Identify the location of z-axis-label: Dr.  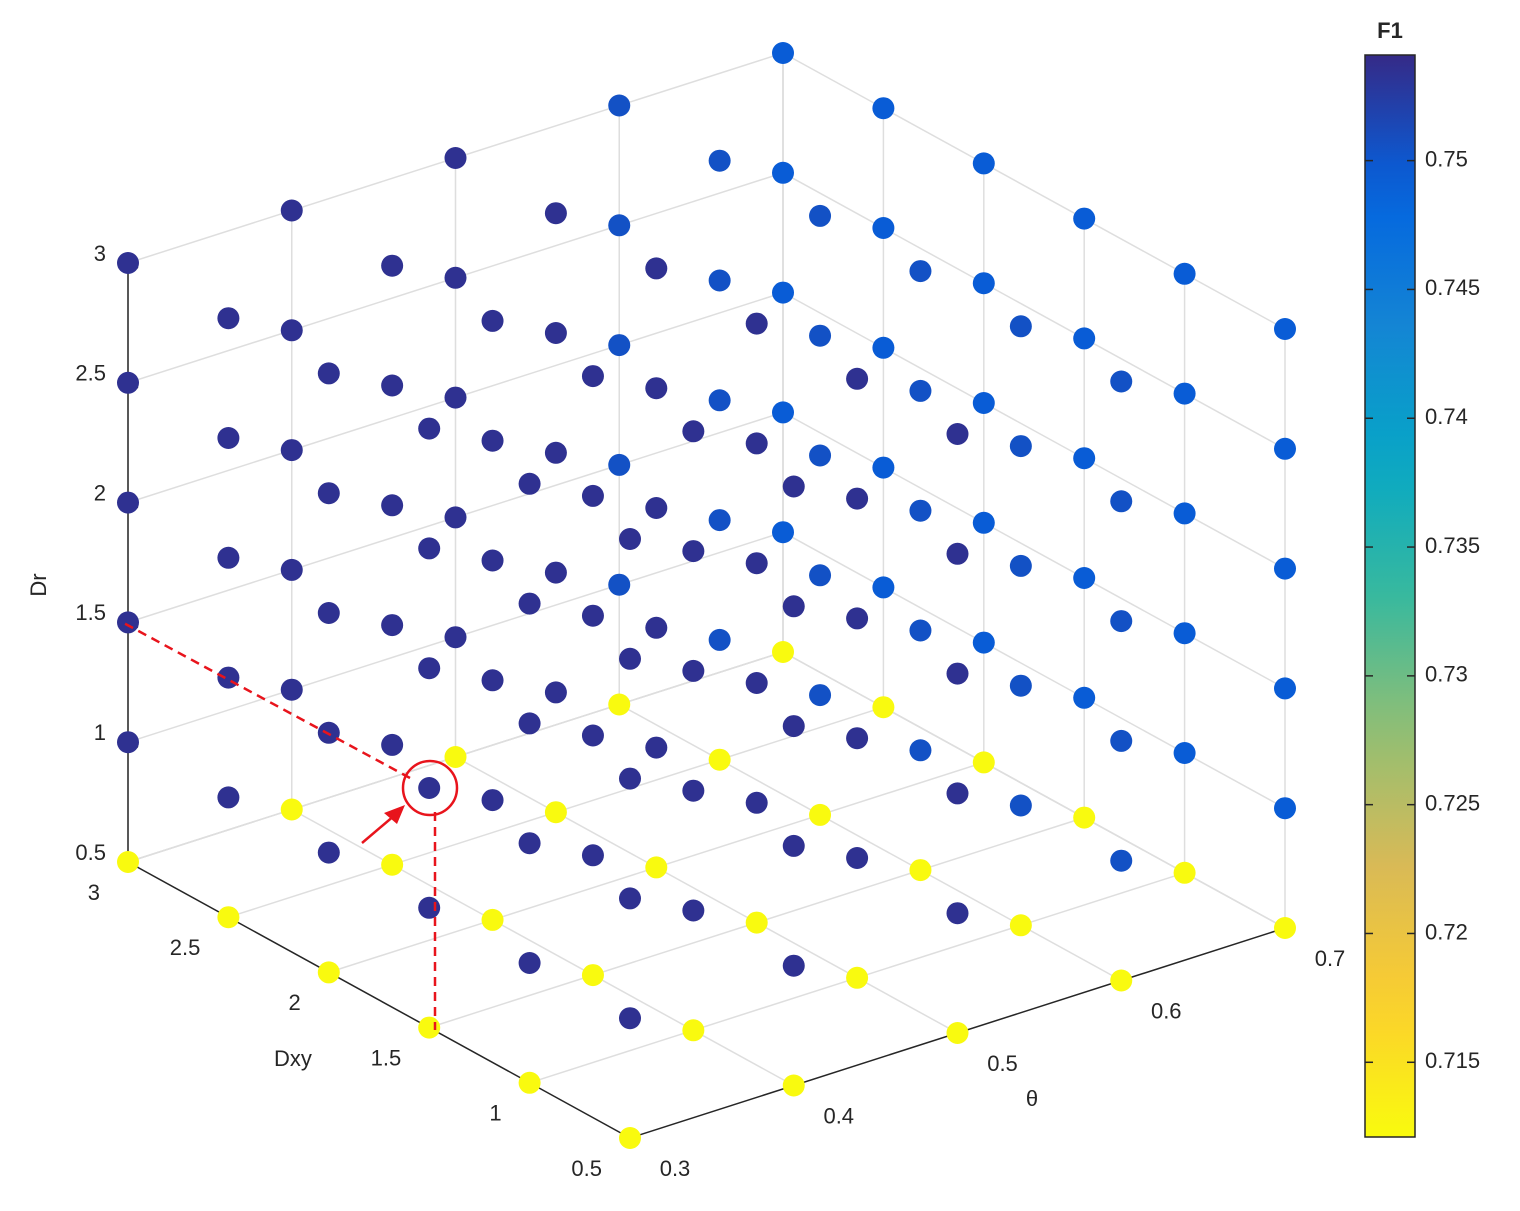
(38, 584).